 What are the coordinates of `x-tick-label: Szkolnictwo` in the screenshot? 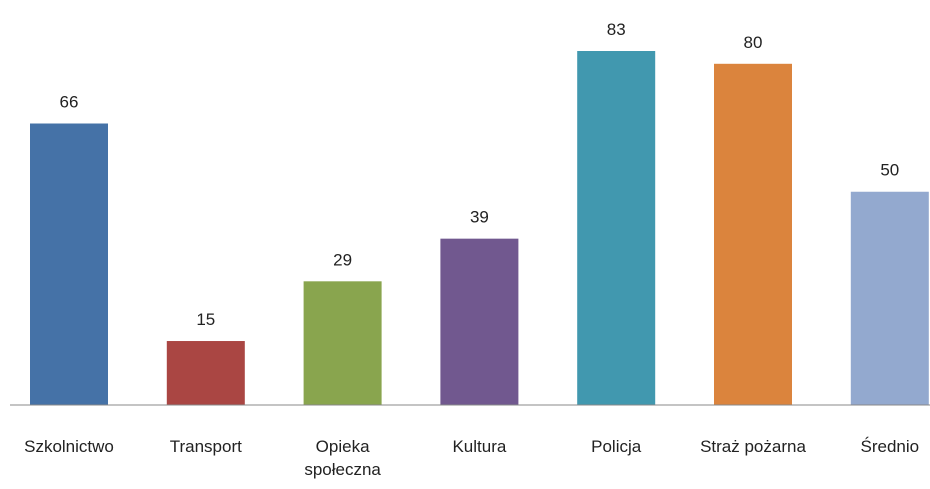 It's located at (69, 446).